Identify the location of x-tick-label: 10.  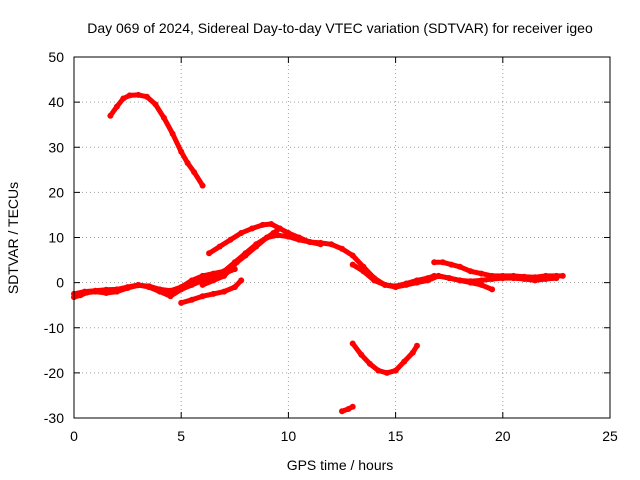
(289, 436).